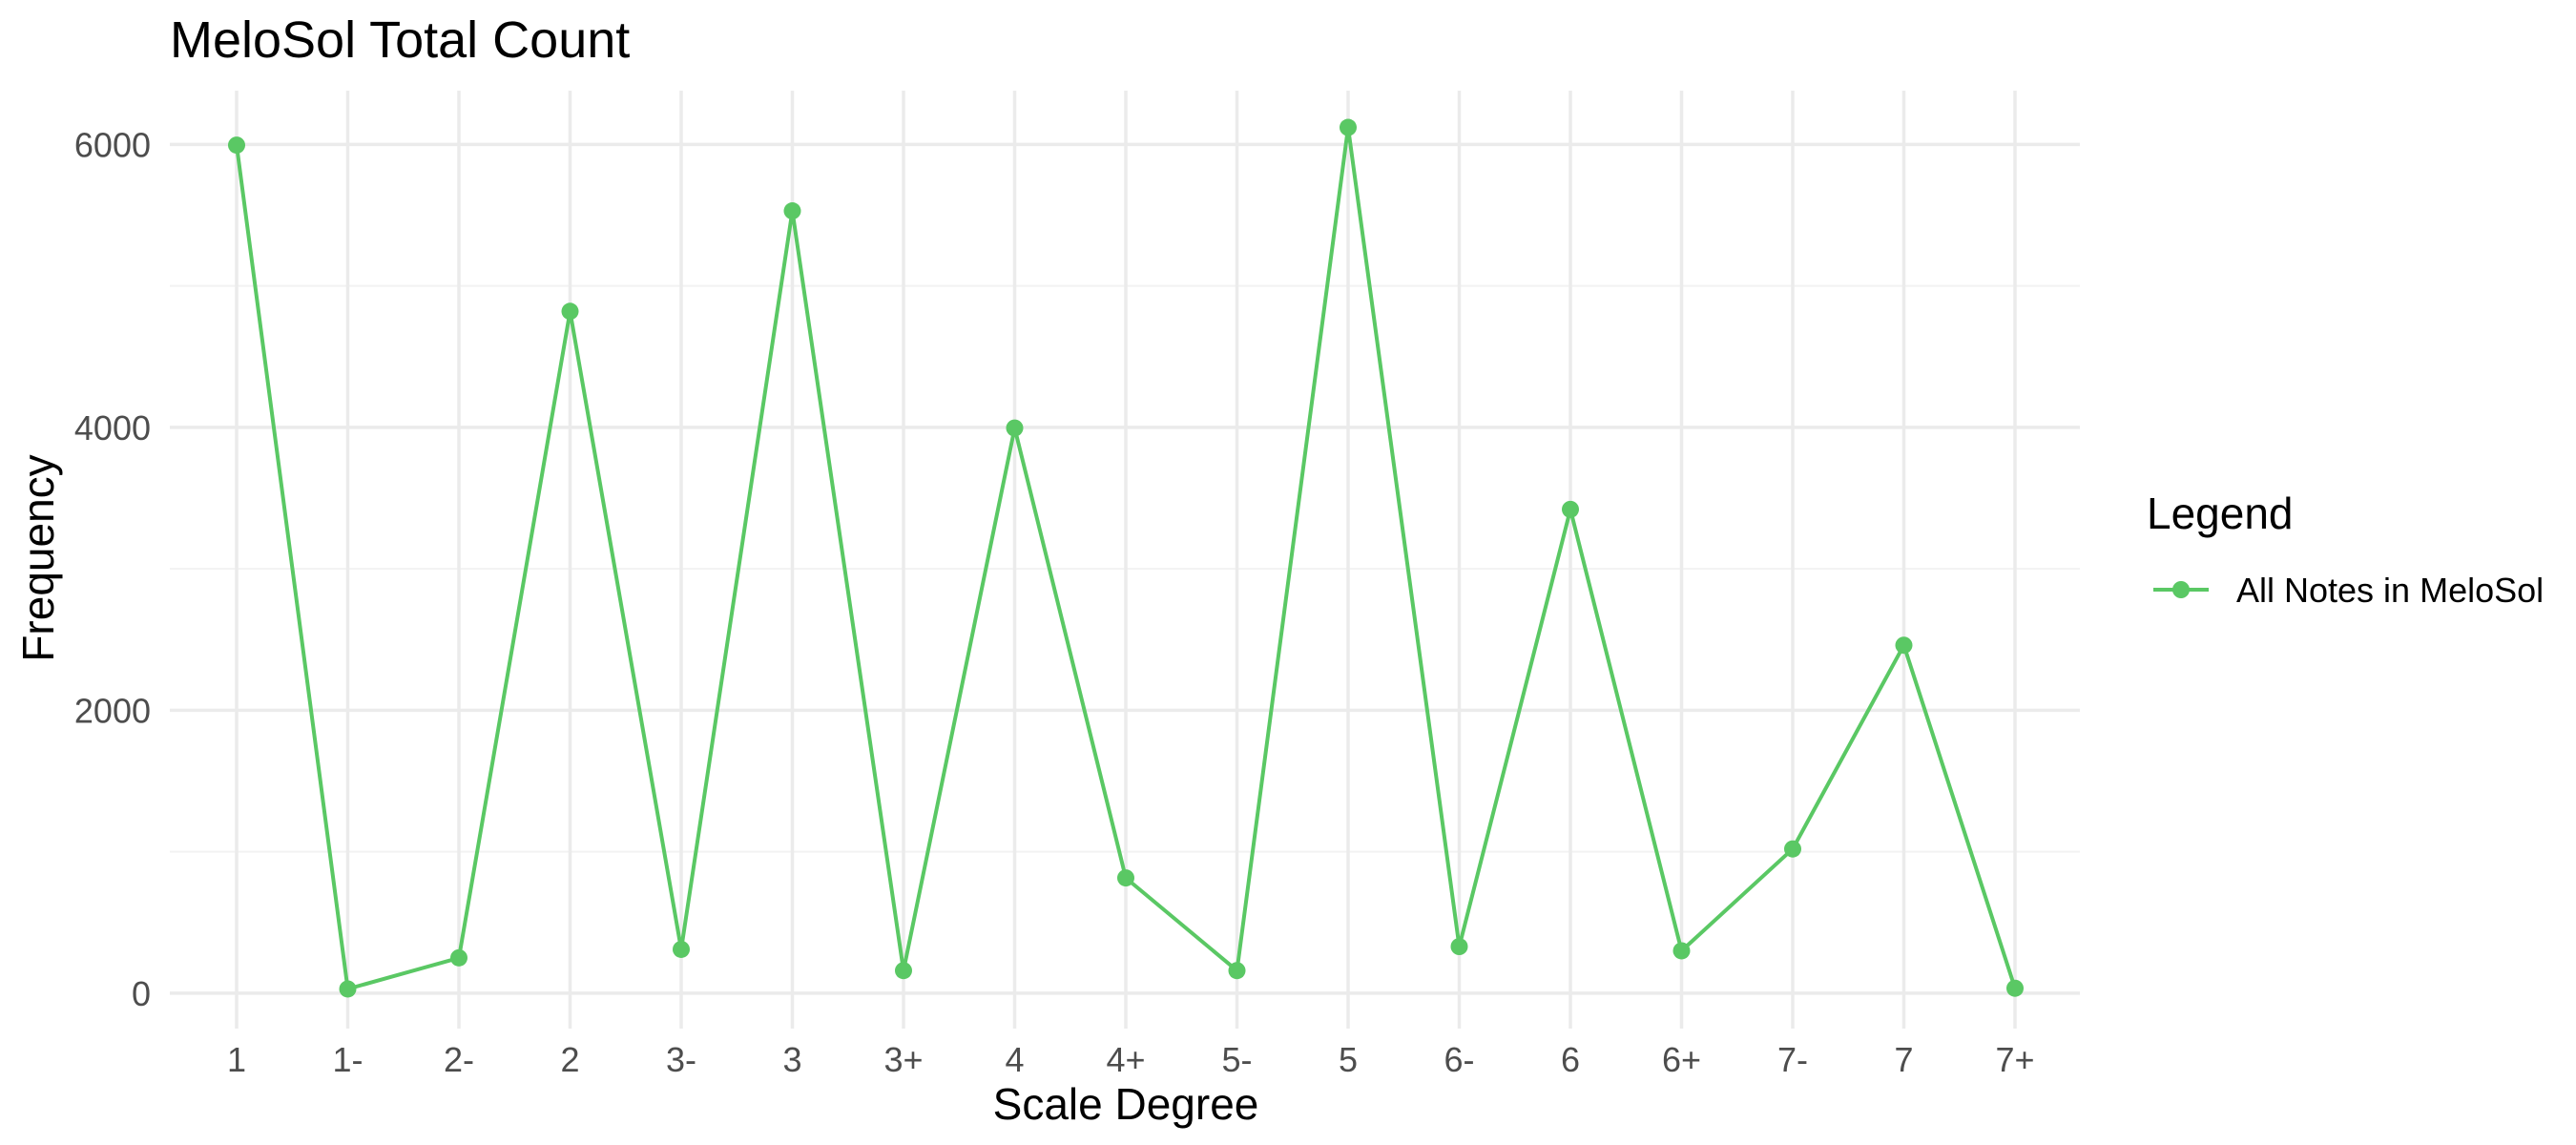 This screenshot has height=1145, width=2576. I want to click on x-tick-label: 5, so click(1348, 1060).